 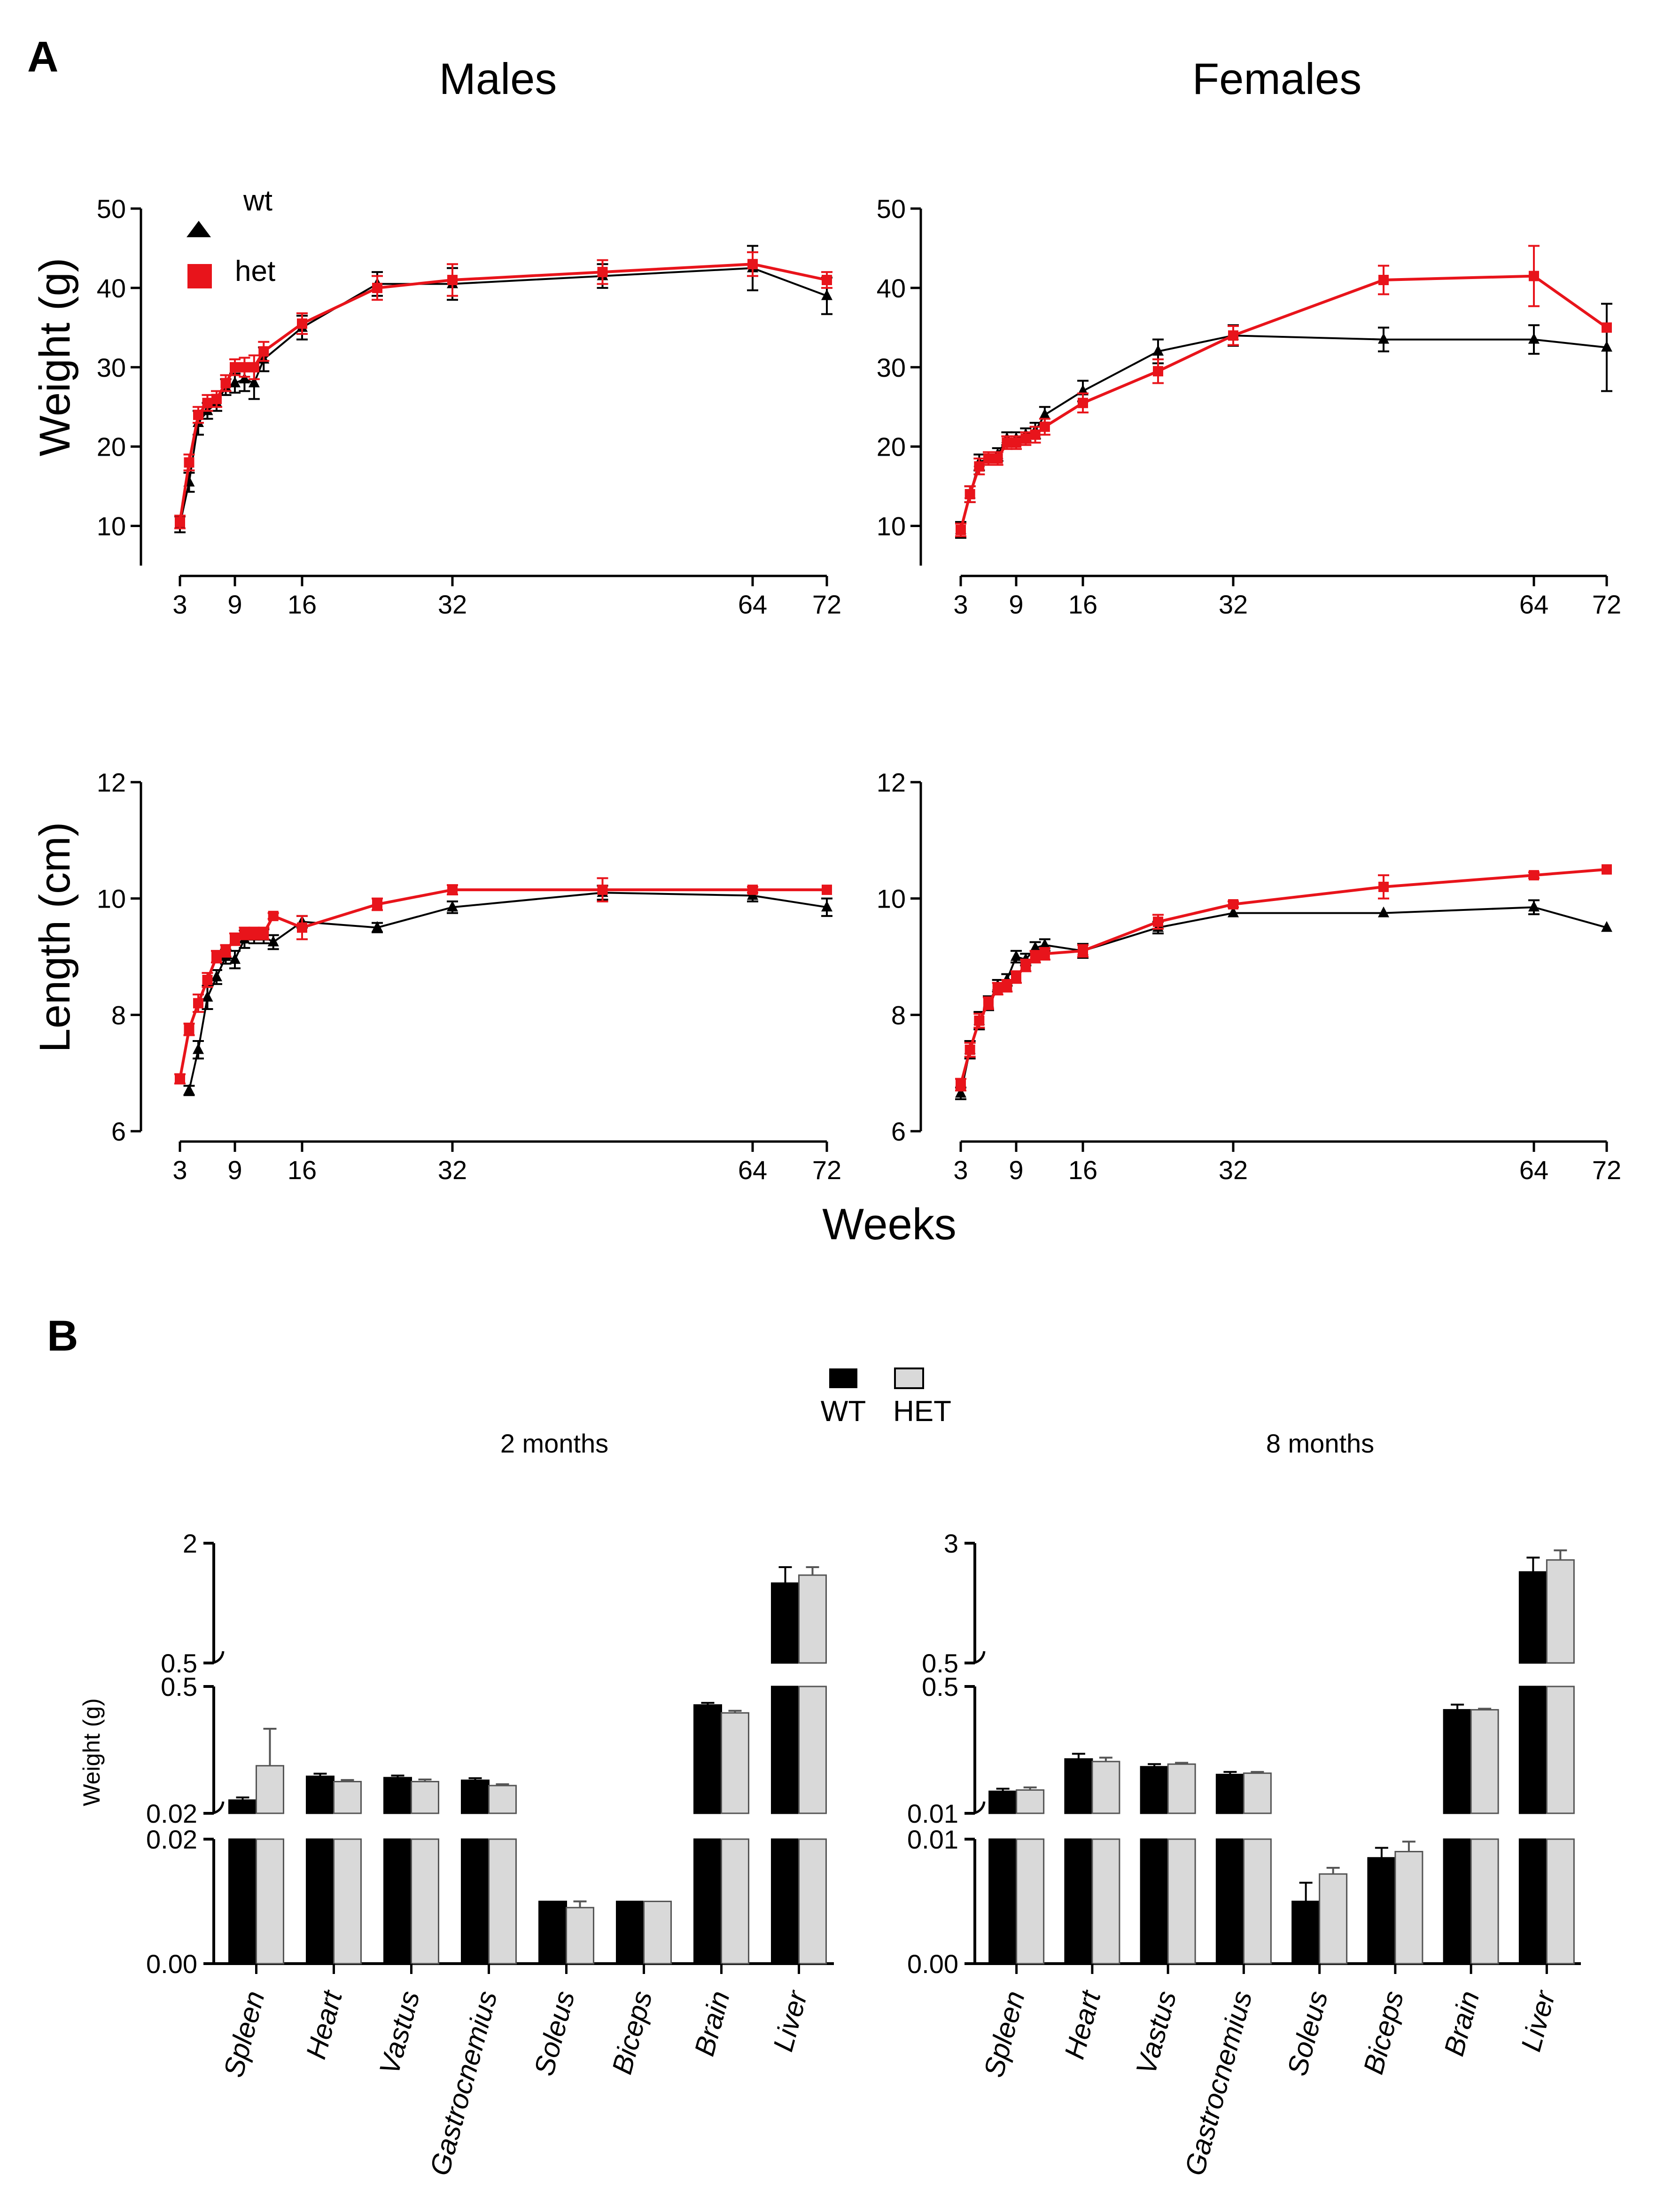 What do you see at coordinates (712, 2023) in the screenshot?
I see `category-label: Brain` at bounding box center [712, 2023].